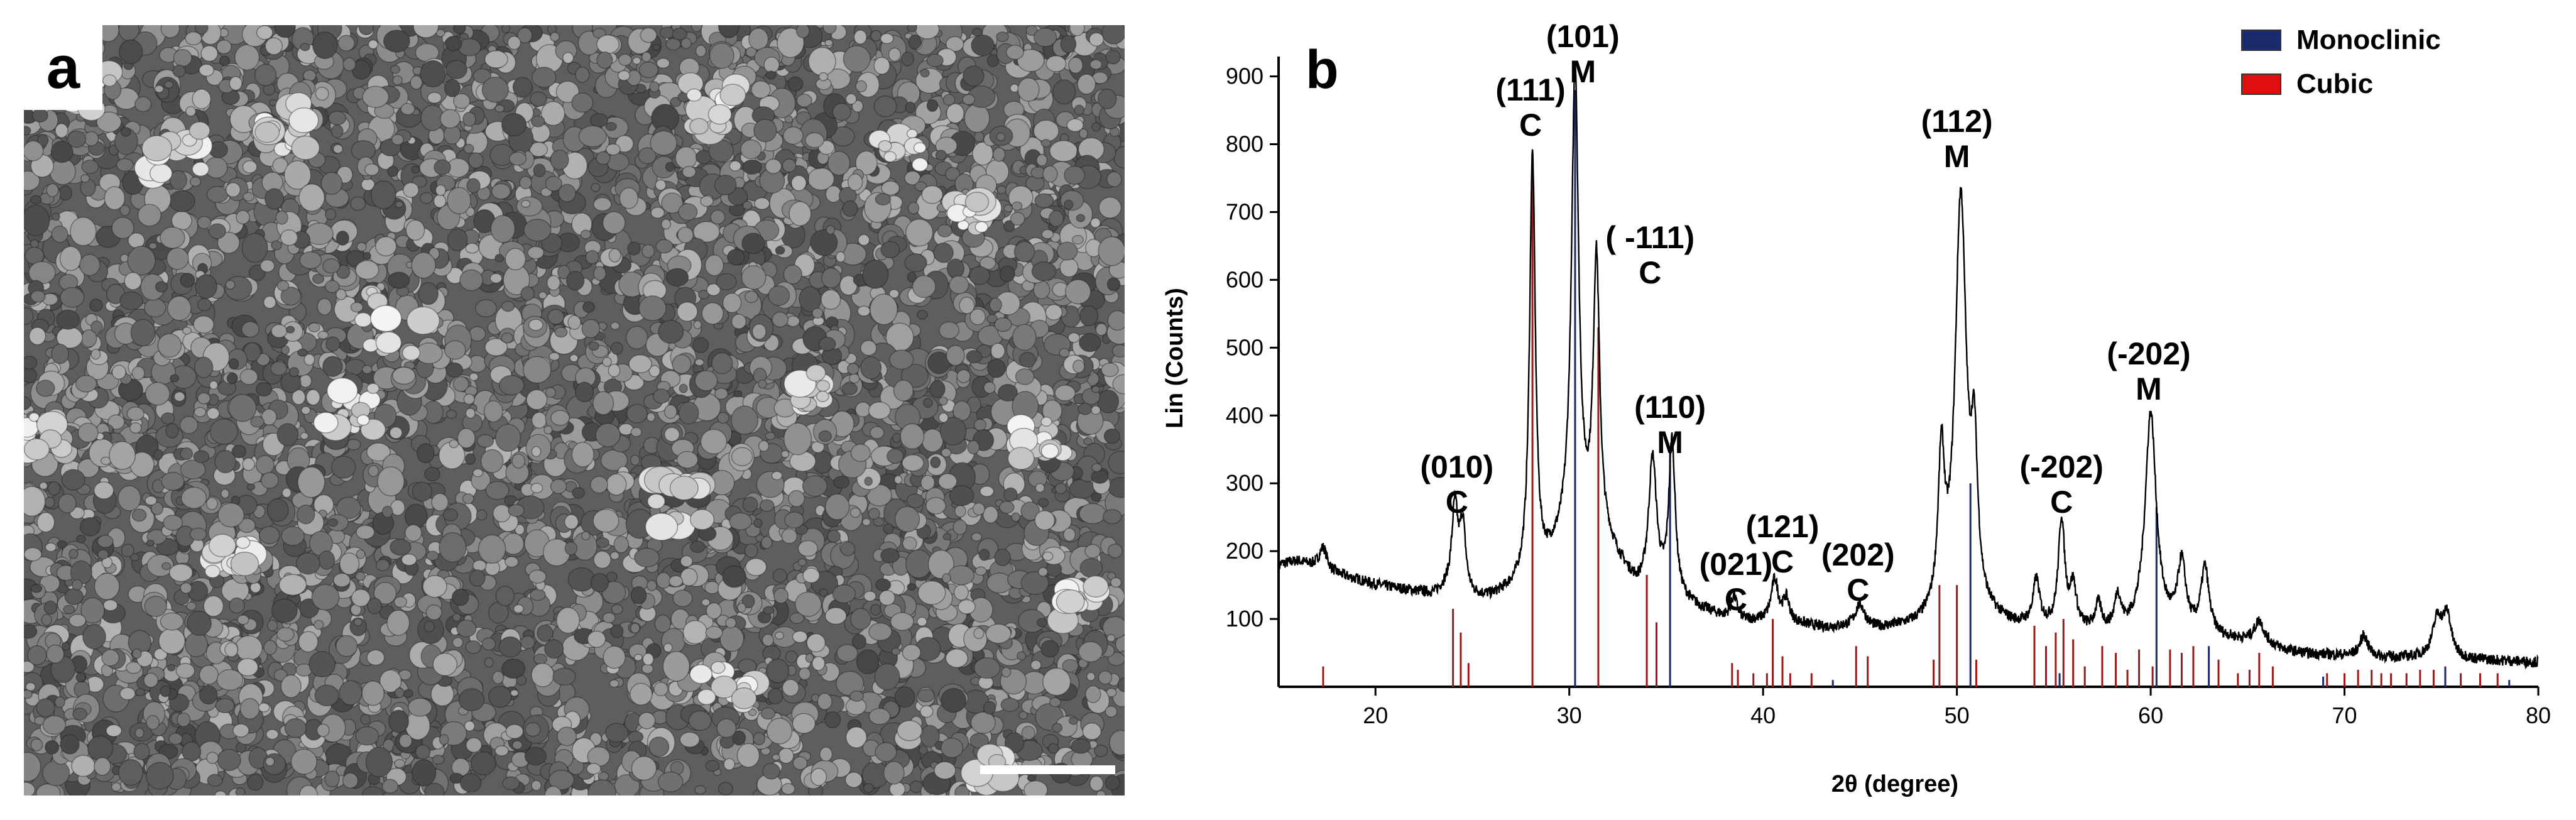  What do you see at coordinates (1670, 407) in the screenshot?
I see `peak-label-hkl: (110)` at bounding box center [1670, 407].